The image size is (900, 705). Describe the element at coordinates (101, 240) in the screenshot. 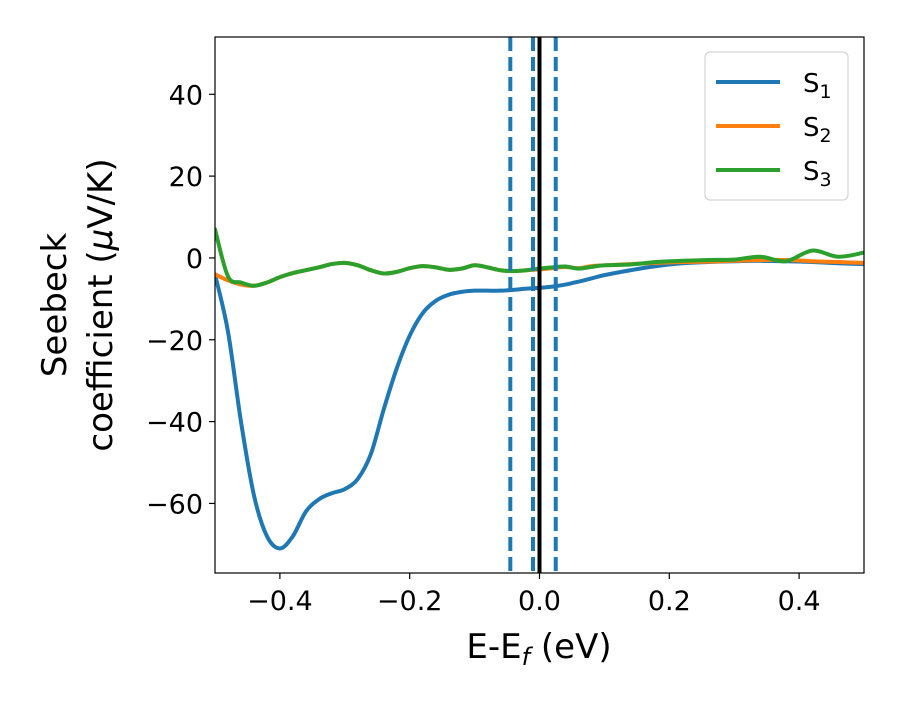

I see `y-axis-label-mu: μ` at that location.